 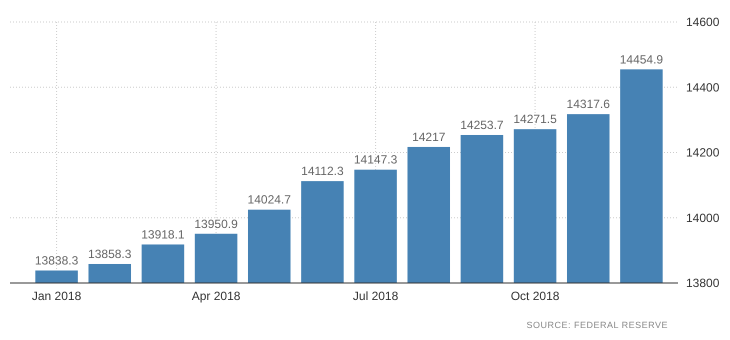 What do you see at coordinates (270, 199) in the screenshot?
I see `data-label: 14024.7` at bounding box center [270, 199].